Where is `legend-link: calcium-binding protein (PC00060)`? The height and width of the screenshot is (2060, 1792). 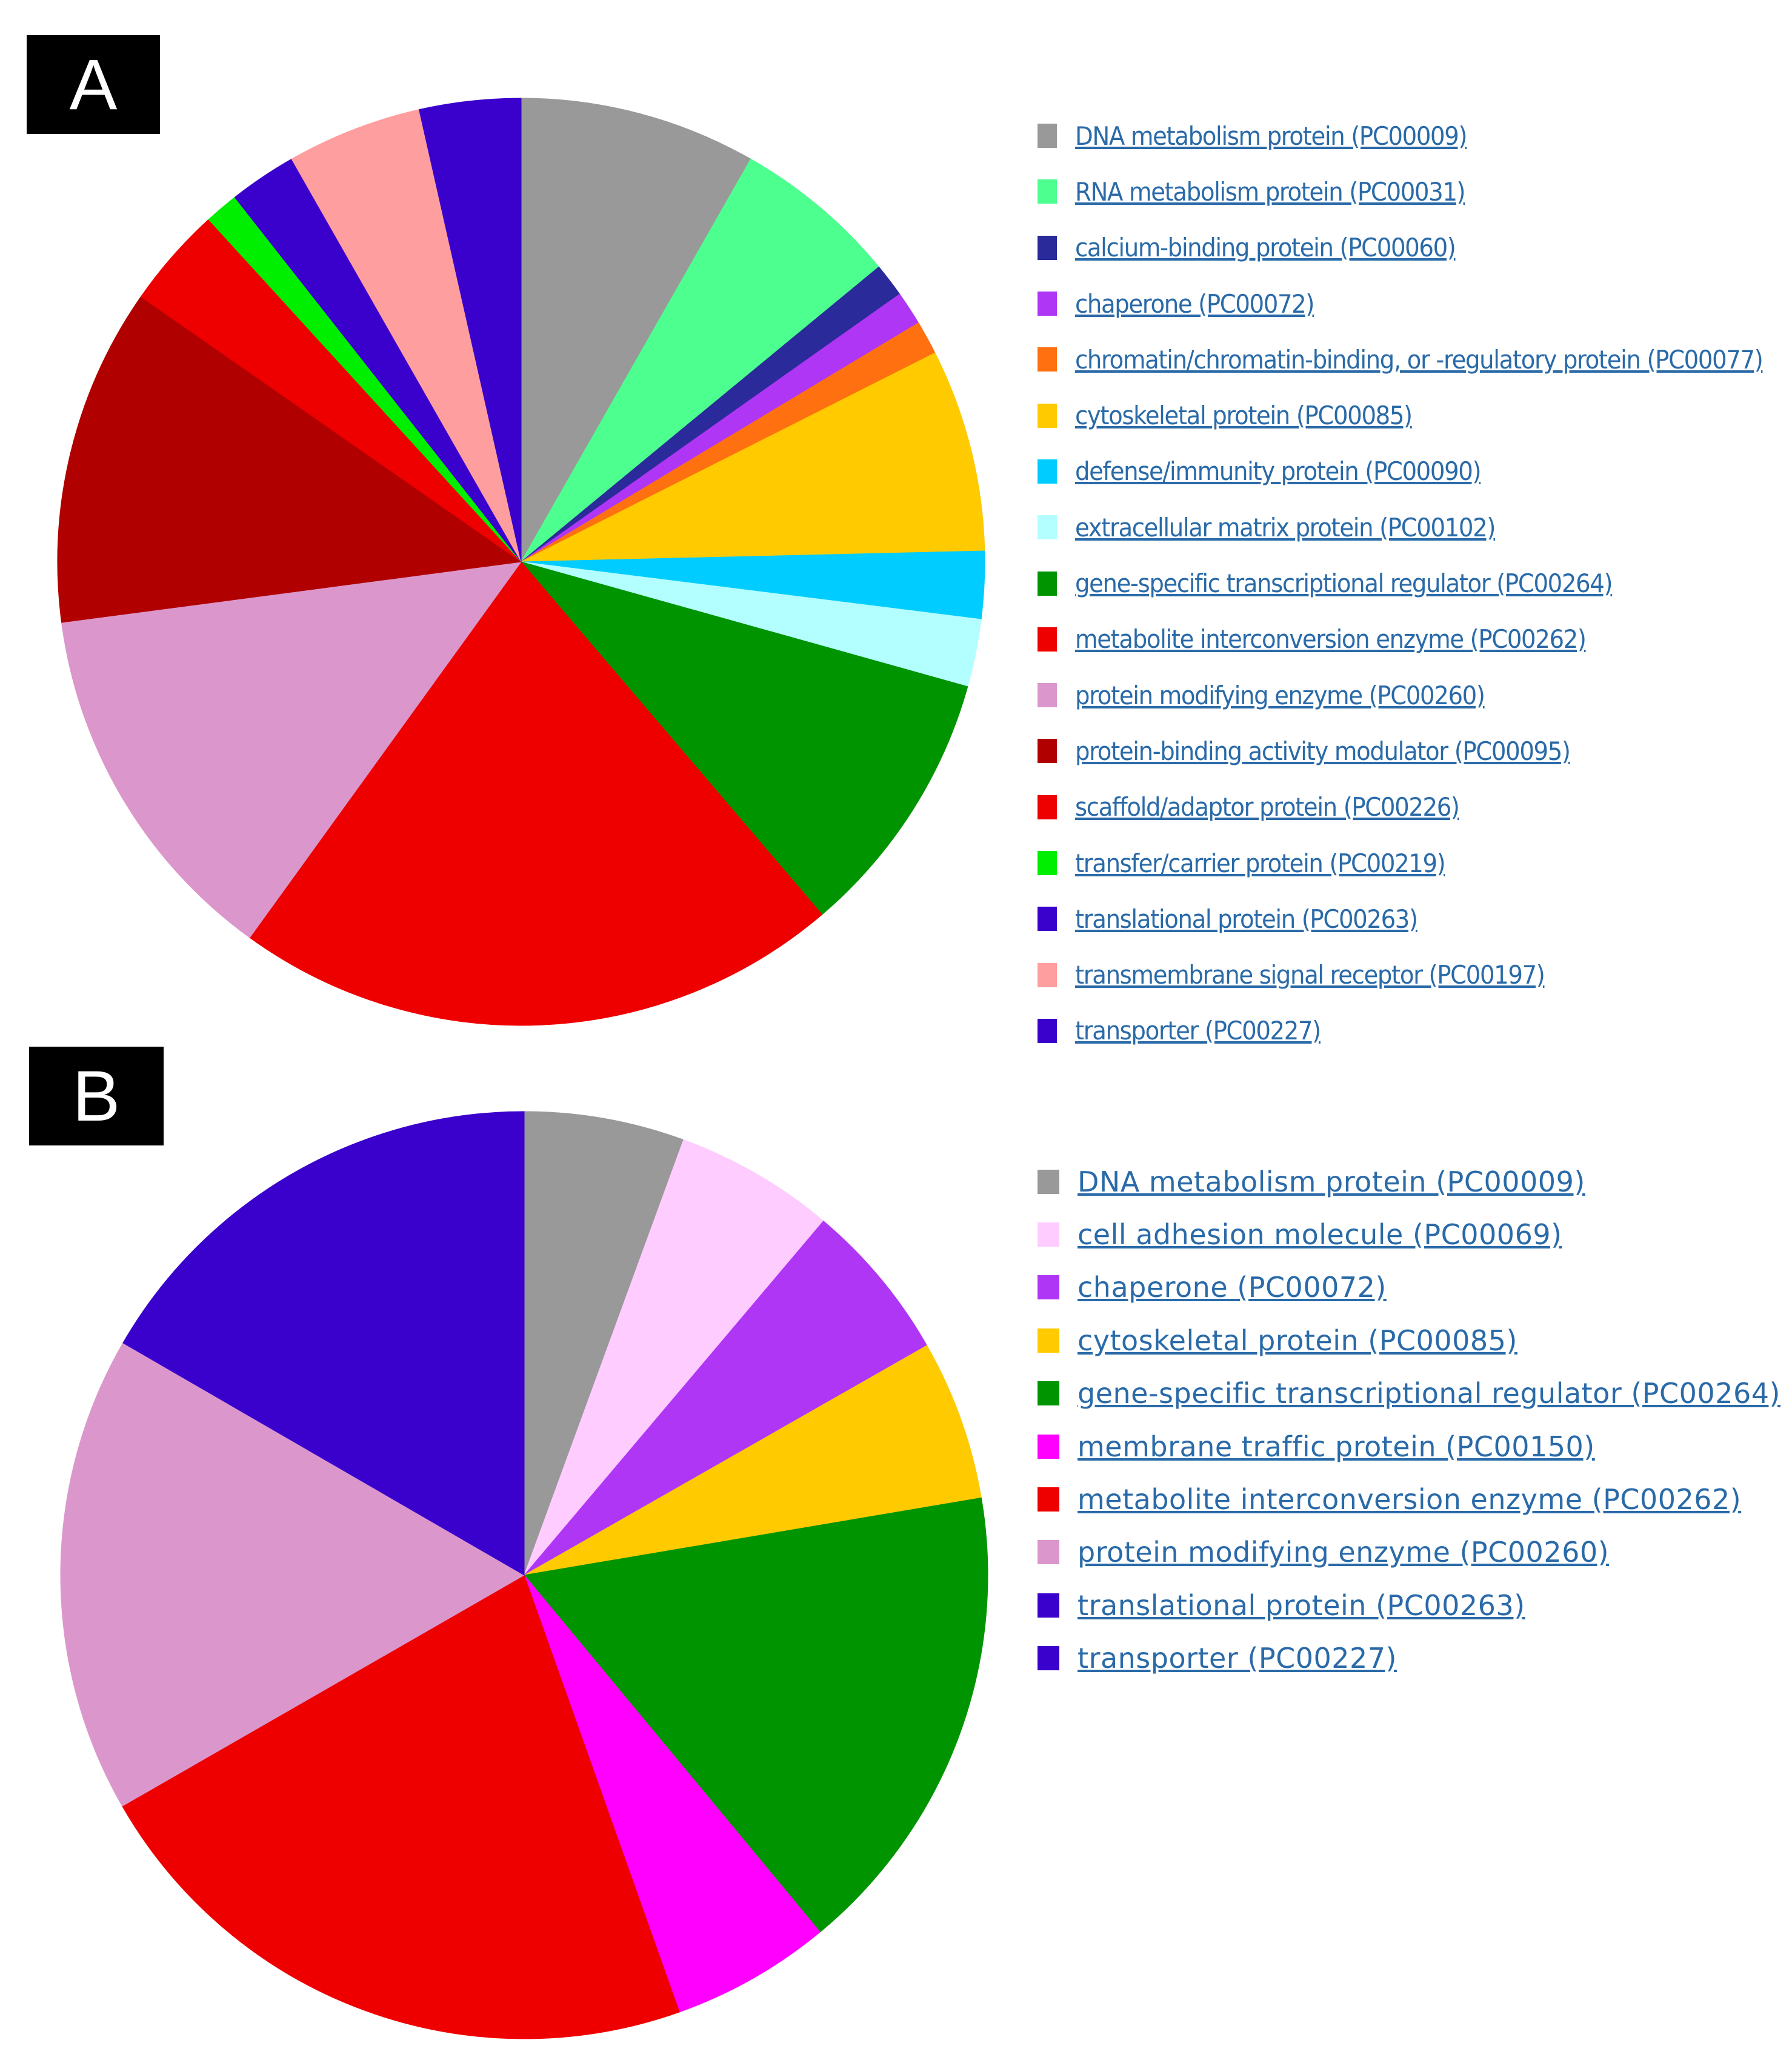
legend-link: calcium-binding protein (PC00060) is located at coordinates (1265, 248).